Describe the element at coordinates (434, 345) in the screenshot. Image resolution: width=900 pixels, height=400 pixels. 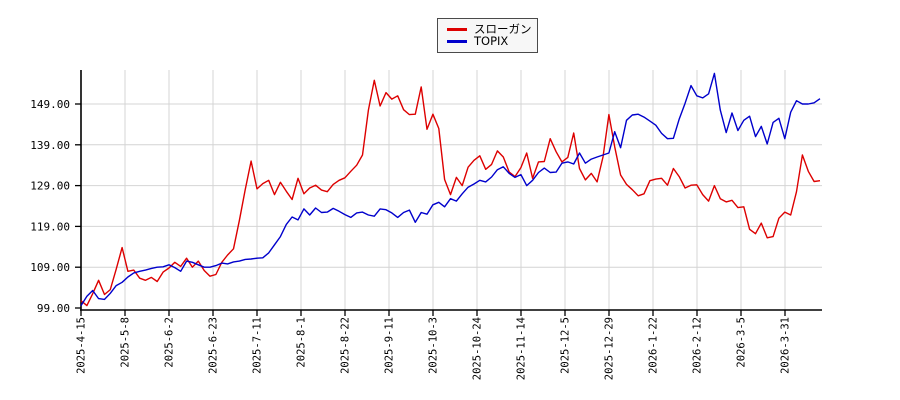
I see `x-tick-label: 2025-10-3` at that location.